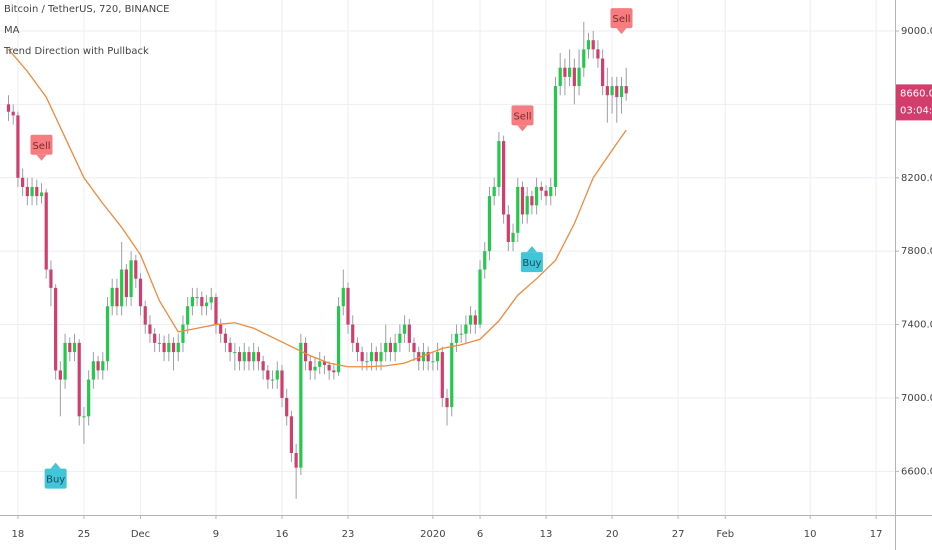  What do you see at coordinates (546, 534) in the screenshot?
I see `x-tick-label: 13` at bounding box center [546, 534].